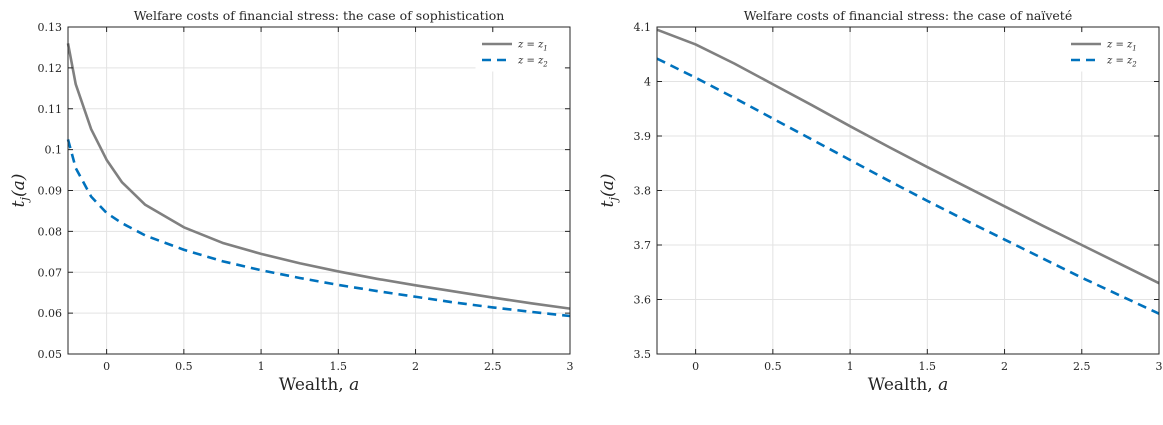 The height and width of the screenshot is (425, 1163). Describe the element at coordinates (50, 272) in the screenshot. I see `y-tick-label: 0.07` at that location.